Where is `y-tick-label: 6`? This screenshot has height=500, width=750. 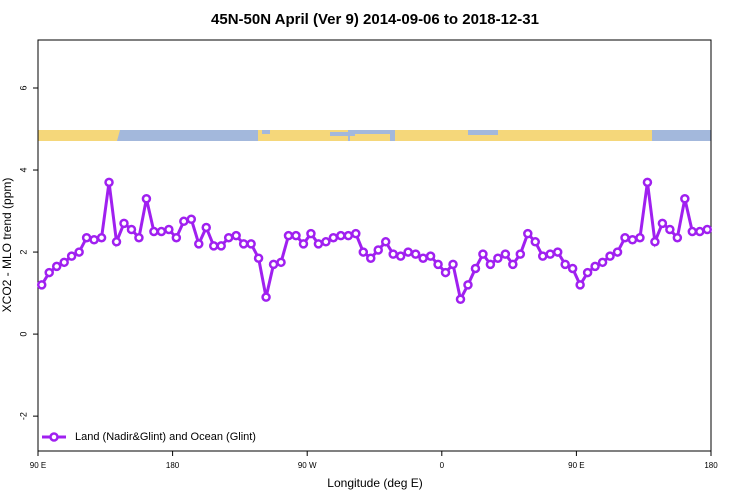 y-tick-label: 6 is located at coordinates (23, 87).